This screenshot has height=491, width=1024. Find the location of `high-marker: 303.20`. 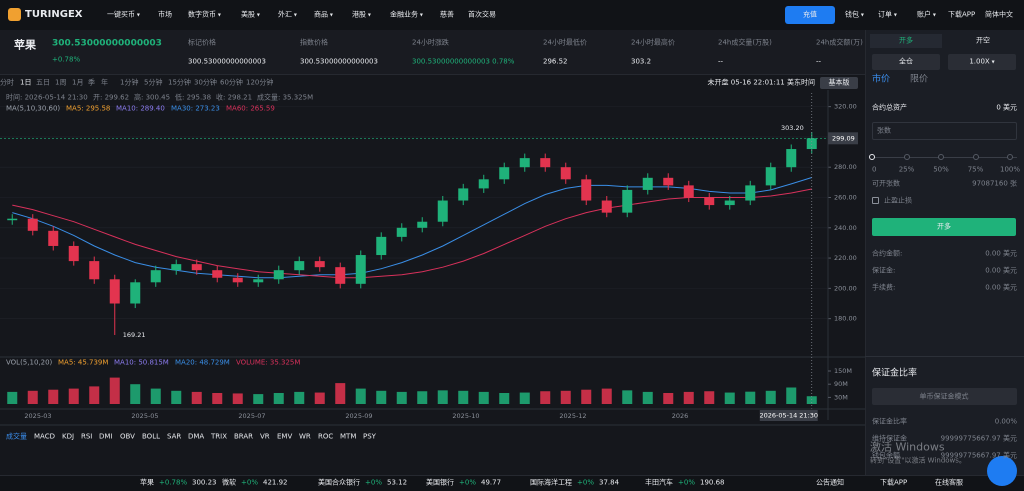

high-marker: 303.20 is located at coordinates (792, 128).